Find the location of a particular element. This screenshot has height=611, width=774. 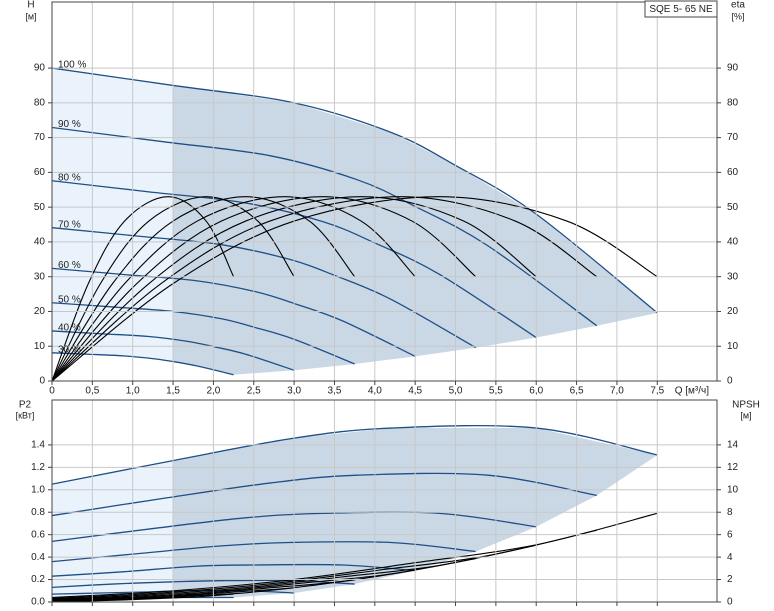

y2-axis-label: NPSH is located at coordinates (746, 405).